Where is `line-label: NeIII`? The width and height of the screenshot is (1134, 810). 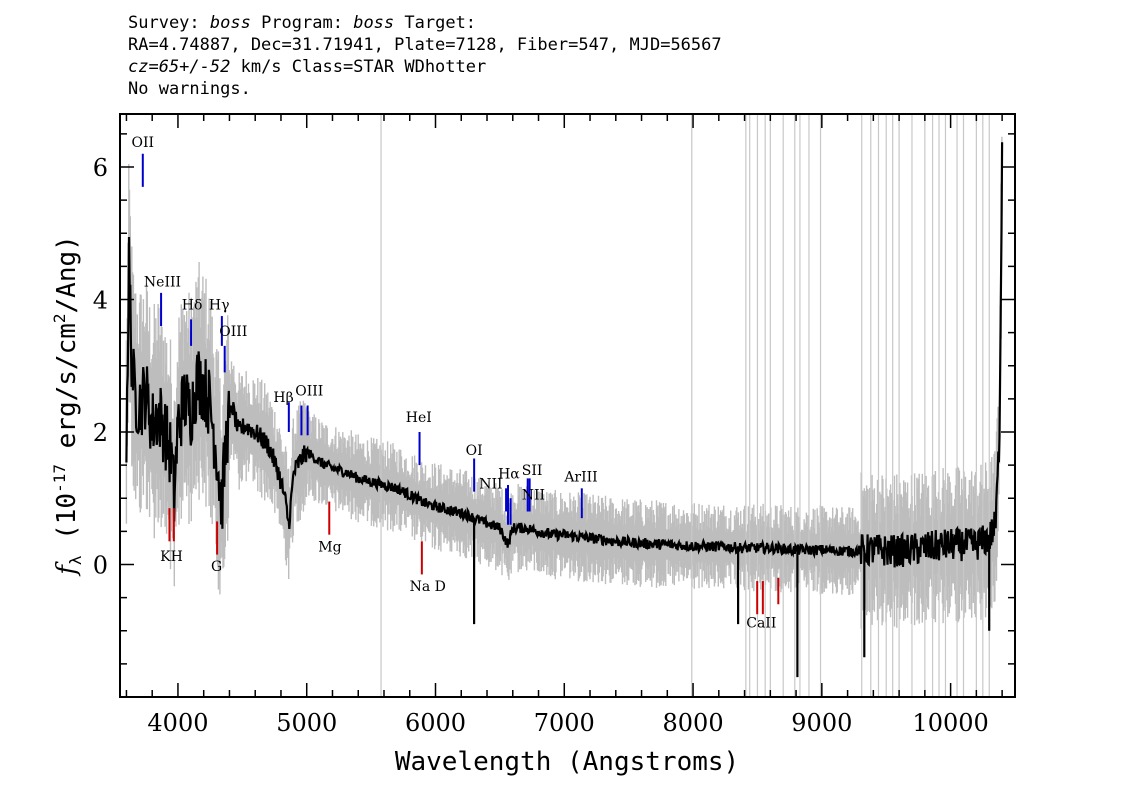 line-label: NeIII is located at coordinates (162, 282).